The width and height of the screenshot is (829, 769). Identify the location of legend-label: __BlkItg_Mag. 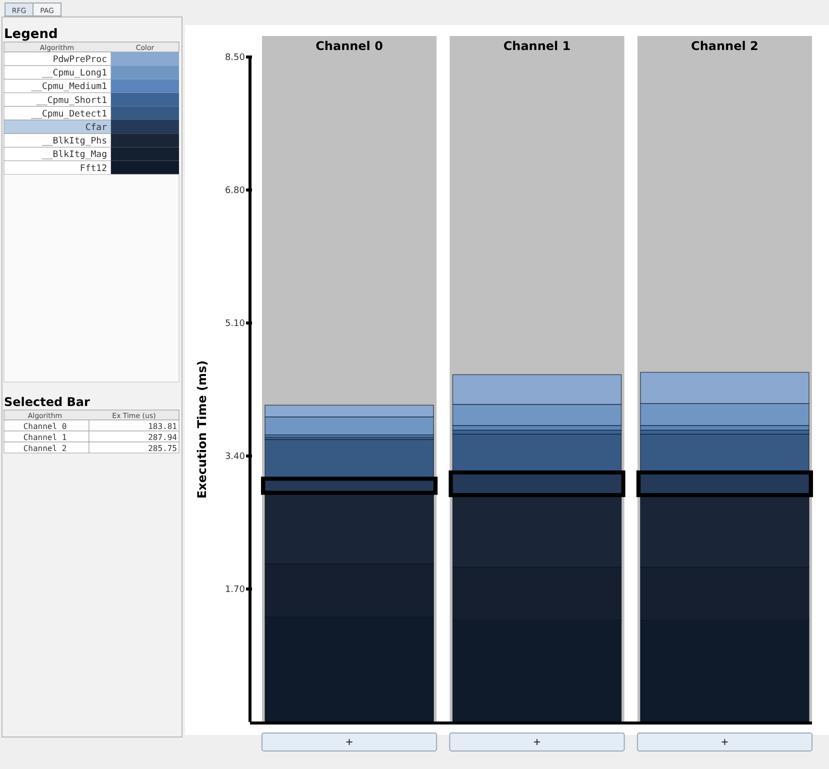
(74, 155).